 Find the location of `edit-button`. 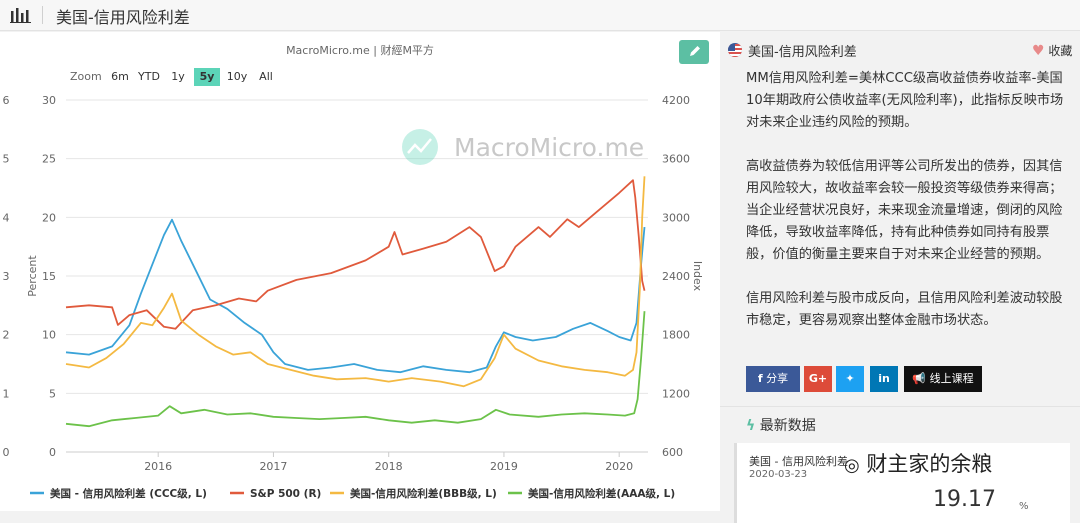

edit-button is located at coordinates (694, 52).